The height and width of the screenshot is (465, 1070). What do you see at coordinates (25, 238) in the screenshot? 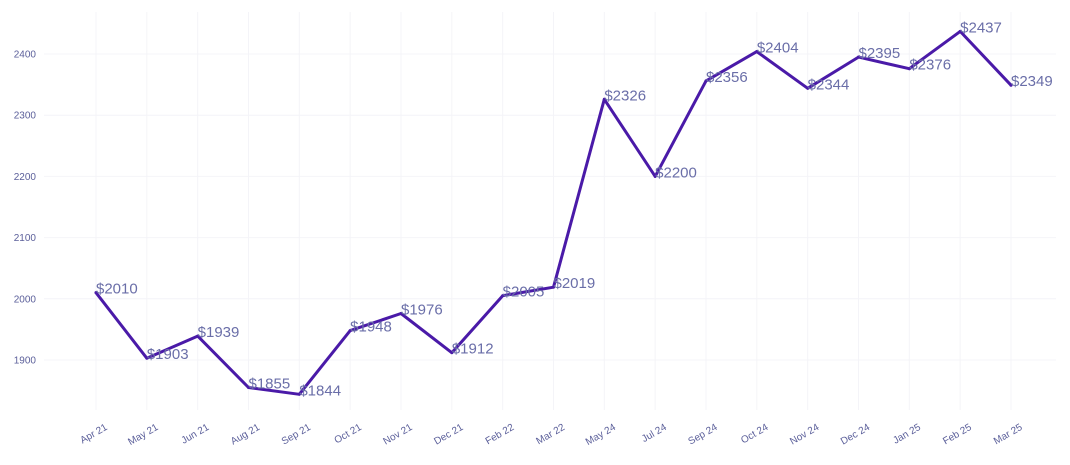
I see `y-tick-label: 2100` at bounding box center [25, 238].